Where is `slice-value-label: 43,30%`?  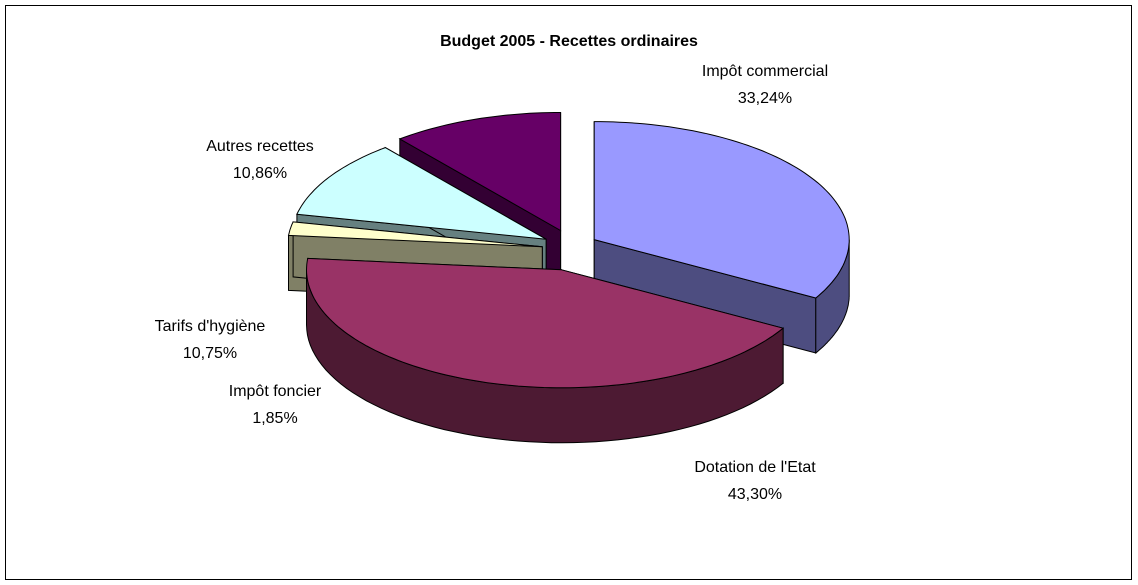 slice-value-label: 43,30% is located at coordinates (755, 494).